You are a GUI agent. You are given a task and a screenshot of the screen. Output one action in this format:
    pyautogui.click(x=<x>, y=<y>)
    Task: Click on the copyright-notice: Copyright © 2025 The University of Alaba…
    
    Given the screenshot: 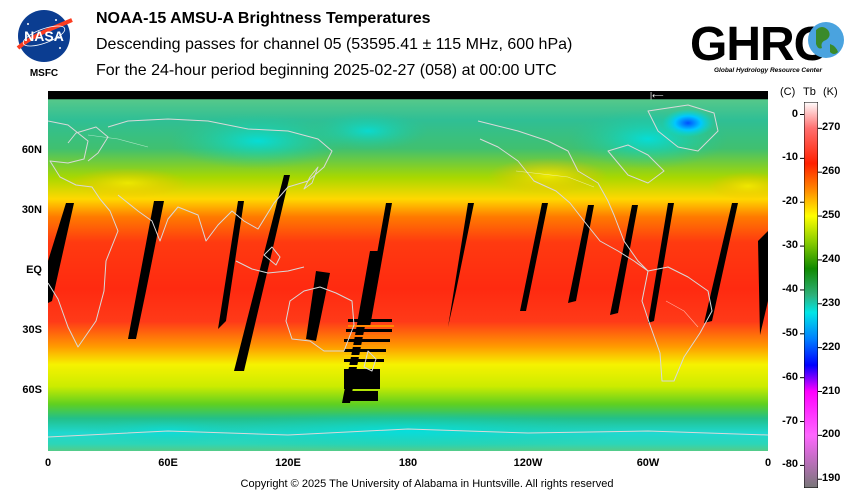 What is the action you would take?
    pyautogui.click(x=427, y=484)
    